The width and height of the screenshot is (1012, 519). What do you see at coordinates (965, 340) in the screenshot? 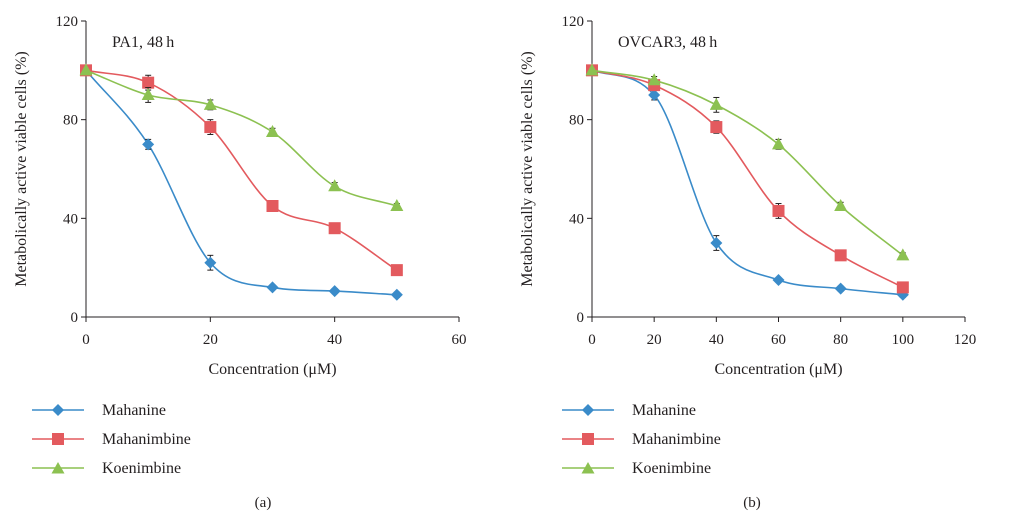
I see `x-tick-label: 120` at bounding box center [965, 340].